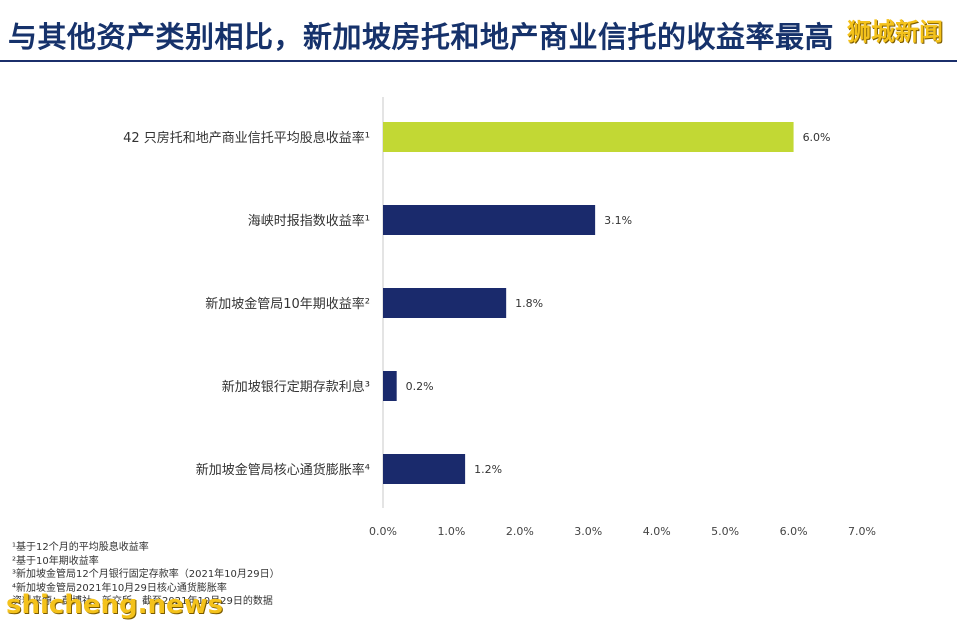 The width and height of the screenshot is (957, 625). What do you see at coordinates (309, 221) in the screenshot?
I see `category-label: 海峡时报指数收益率¹` at bounding box center [309, 221].